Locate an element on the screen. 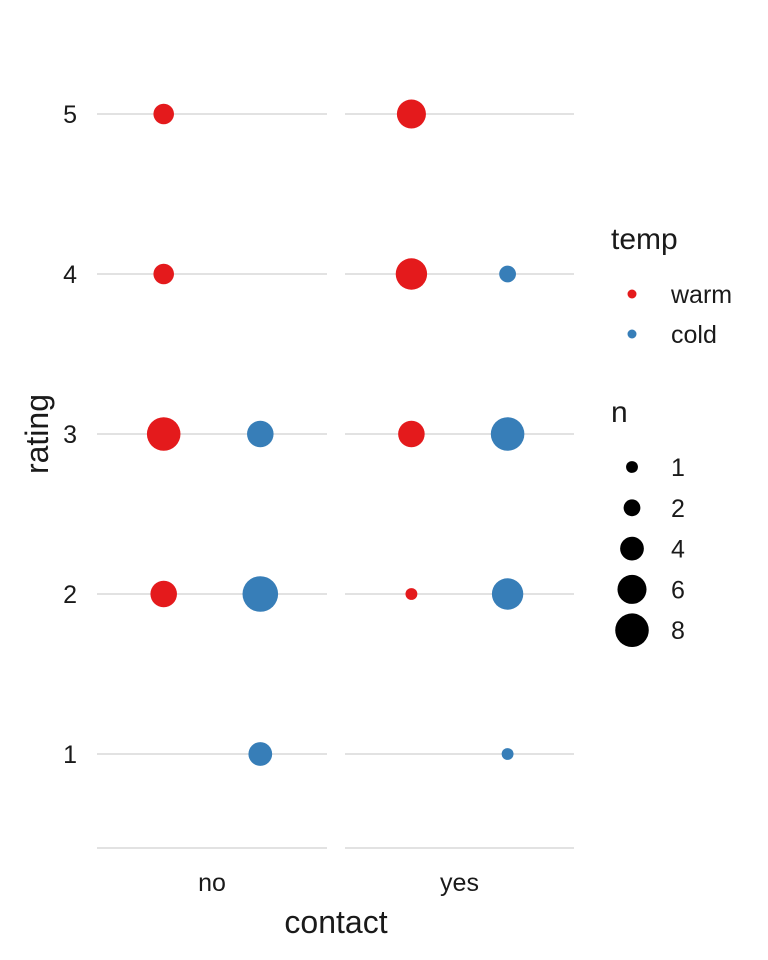 This screenshot has width=768, height=960. legend-label-warm: warm is located at coordinates (701, 295).